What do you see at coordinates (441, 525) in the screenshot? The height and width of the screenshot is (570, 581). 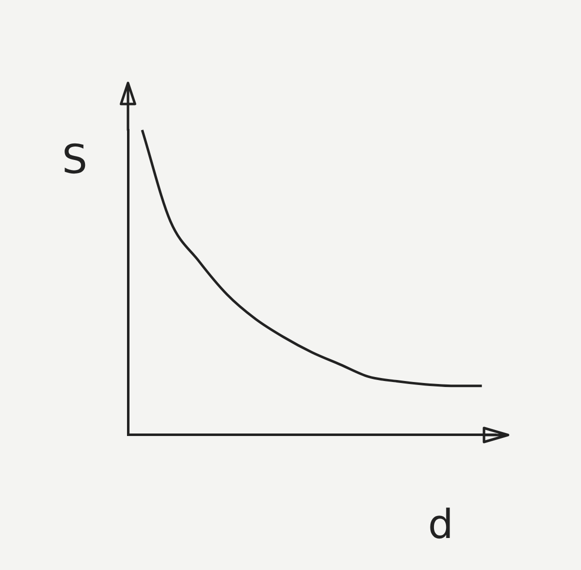 I see `x-axis-title: d` at bounding box center [441, 525].